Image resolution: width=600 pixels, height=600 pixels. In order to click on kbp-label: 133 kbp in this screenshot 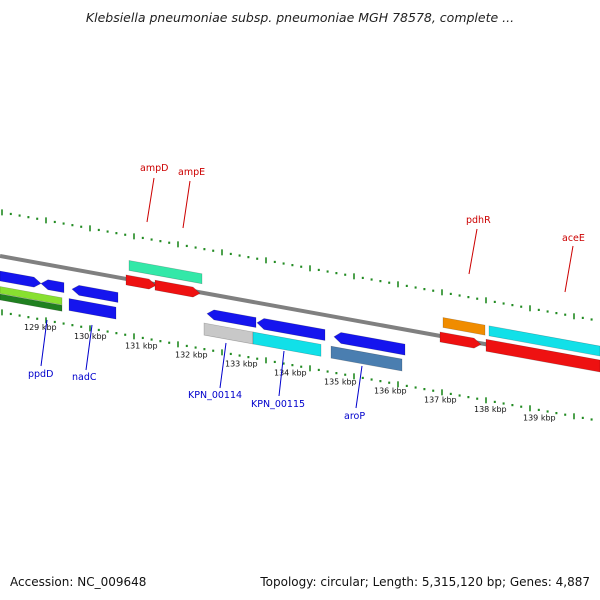, I will do `click(241, 364)`.